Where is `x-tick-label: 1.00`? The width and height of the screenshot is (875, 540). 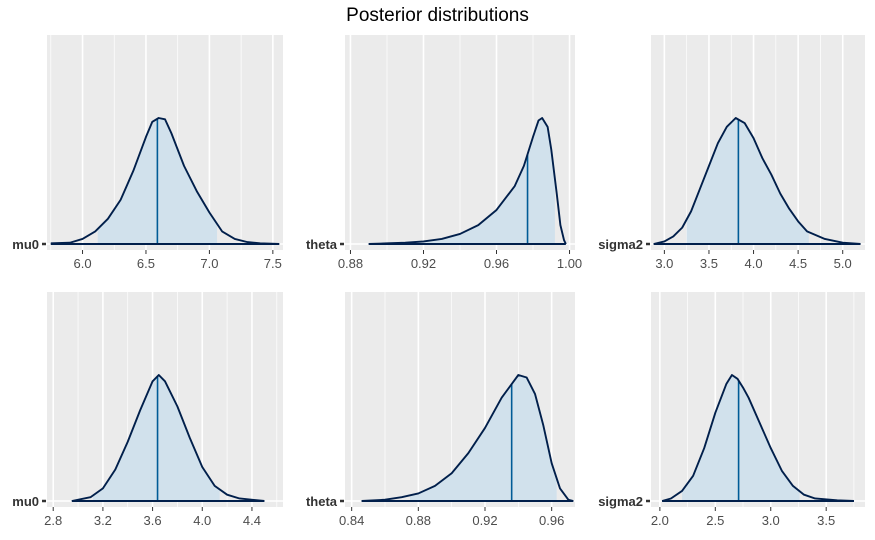
x-tick-label: 1.00 is located at coordinates (569, 263).